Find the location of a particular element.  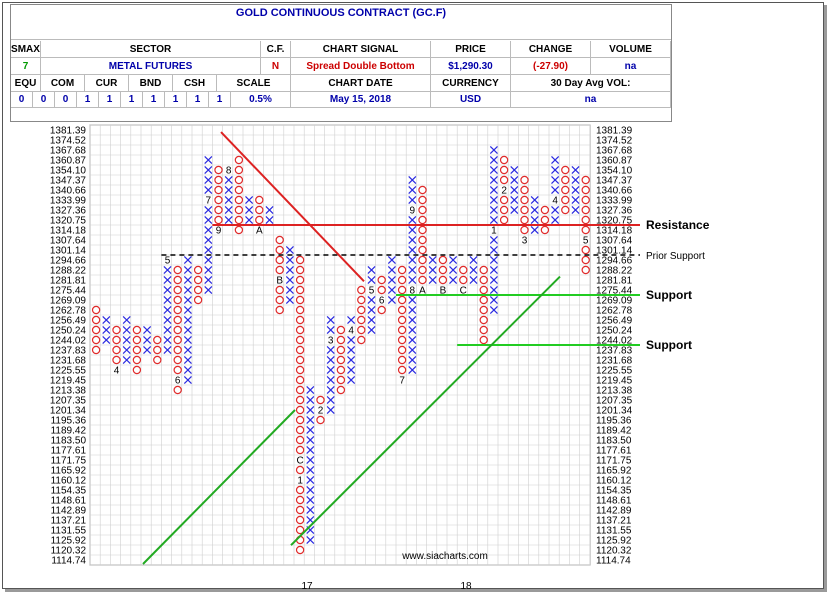

tick-label-right: 1269.09 is located at coordinates (614, 301).